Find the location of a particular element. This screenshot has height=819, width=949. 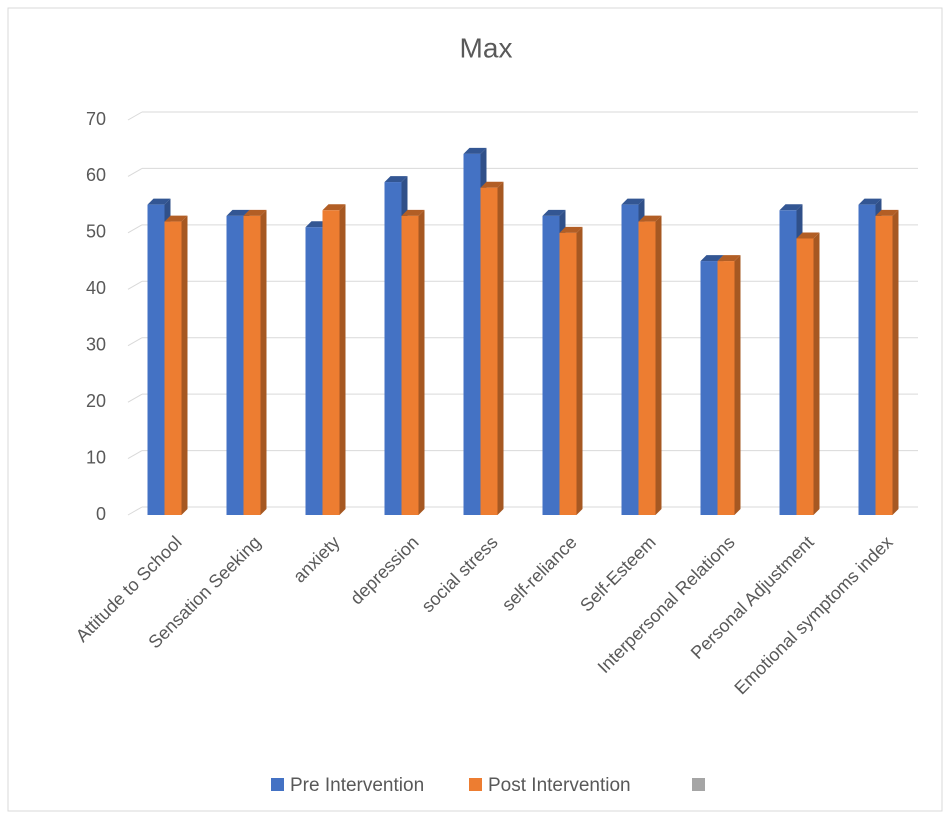

y-tick-label: 70 is located at coordinates (96, 119).